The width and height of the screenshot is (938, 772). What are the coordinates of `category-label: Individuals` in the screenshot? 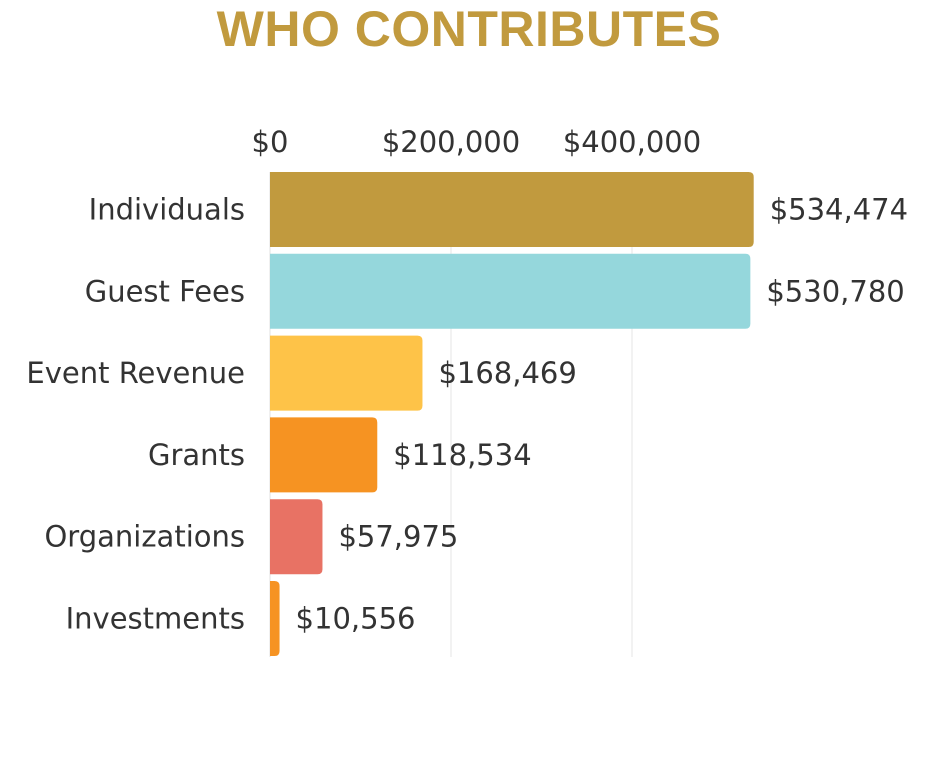 It's located at (167, 210).